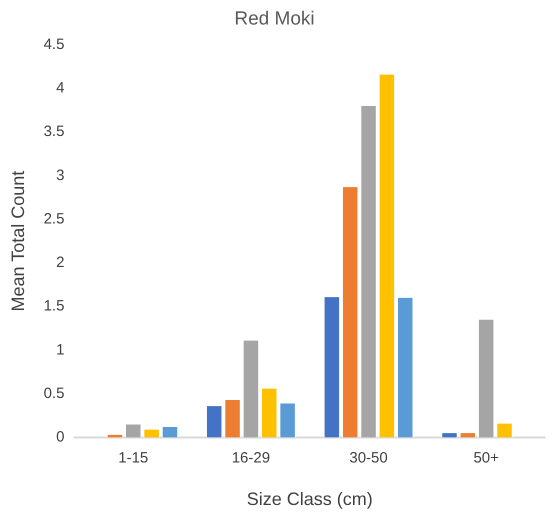 This screenshot has height=521, width=553. Describe the element at coordinates (60, 175) in the screenshot. I see `y-tick-label: 3` at that location.